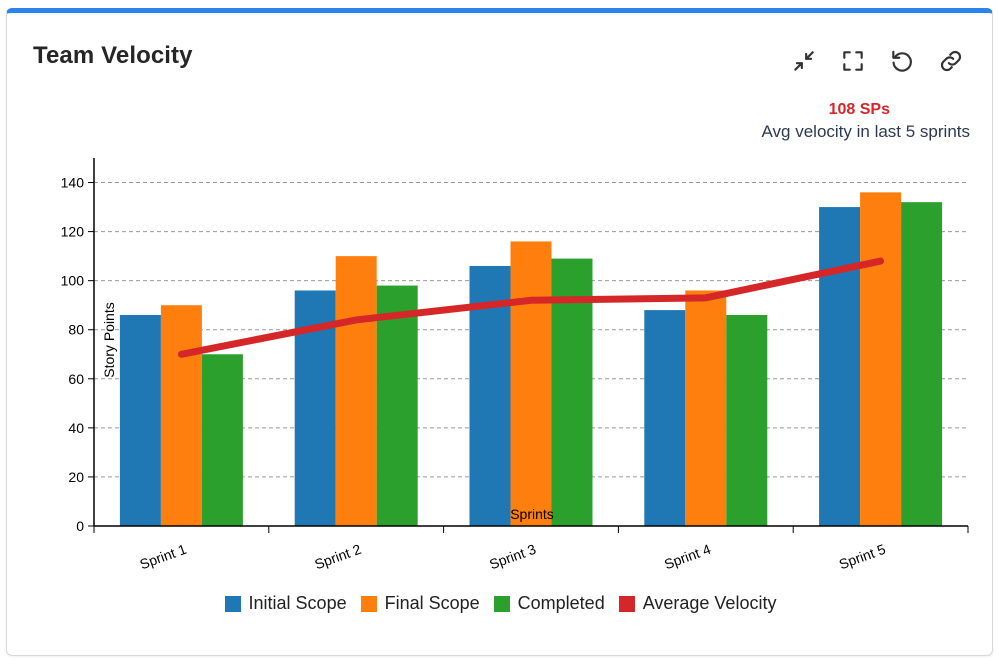 The width and height of the screenshot is (999, 665). I want to click on legend-item-final-scope: Final Scope, so click(420, 603).